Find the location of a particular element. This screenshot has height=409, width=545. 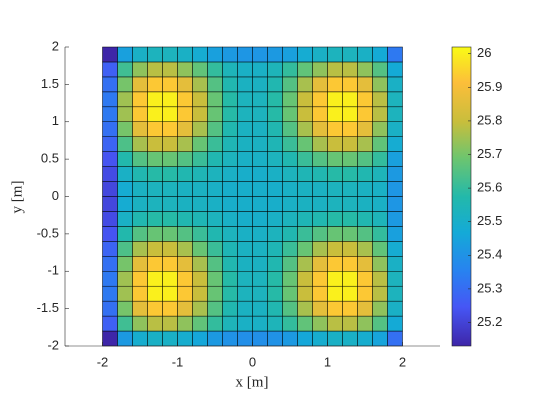

colorbar-tick-label: 25.8 is located at coordinates (489, 119).